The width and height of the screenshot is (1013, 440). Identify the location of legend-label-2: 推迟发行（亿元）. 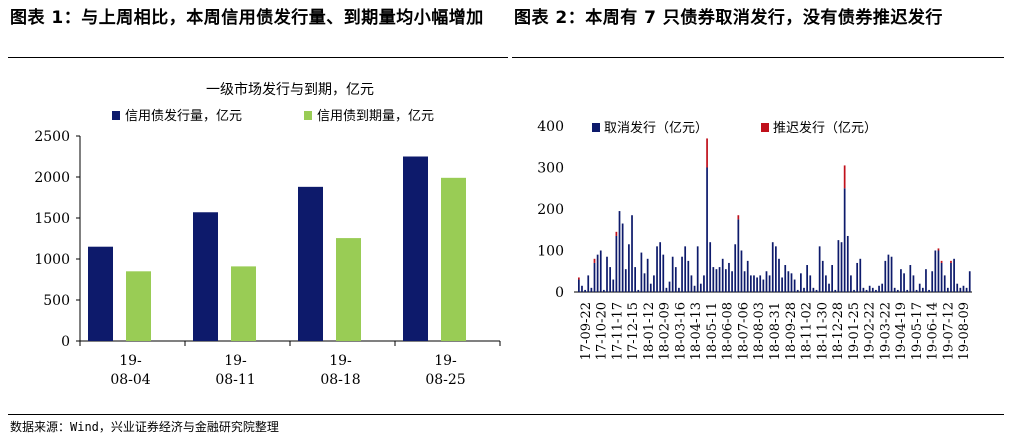
(825, 128).